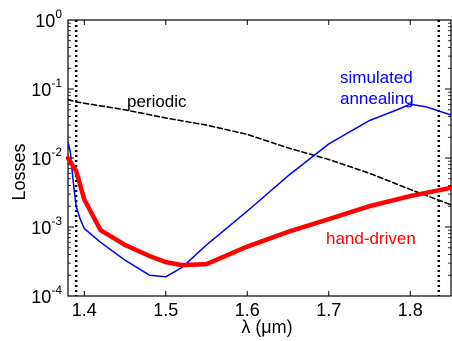  I want to click on x-tick-label: 1.8, so click(410, 310).